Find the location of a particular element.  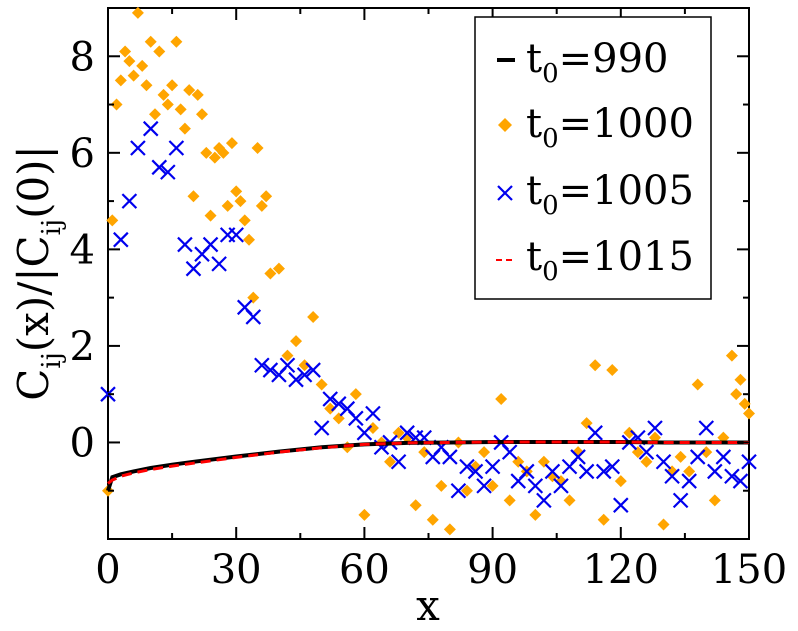

x-tick-label: 90 is located at coordinates (492, 570).